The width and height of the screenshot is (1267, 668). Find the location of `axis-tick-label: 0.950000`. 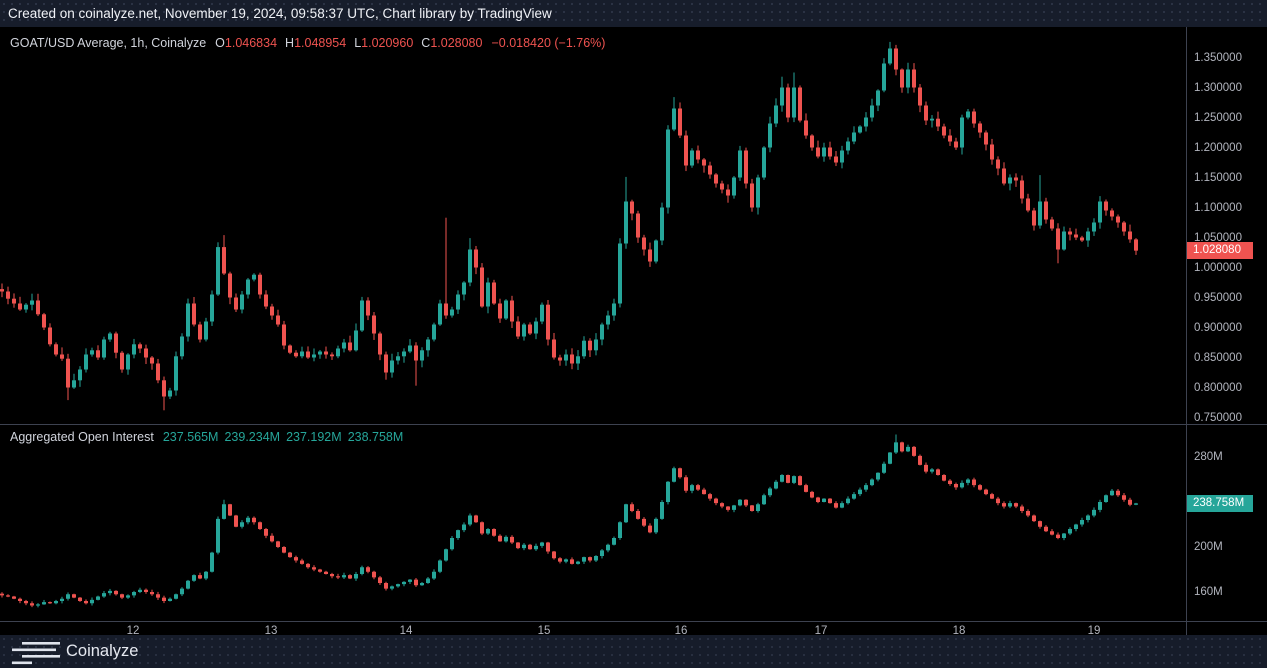

axis-tick-label: 0.950000 is located at coordinates (1218, 297).